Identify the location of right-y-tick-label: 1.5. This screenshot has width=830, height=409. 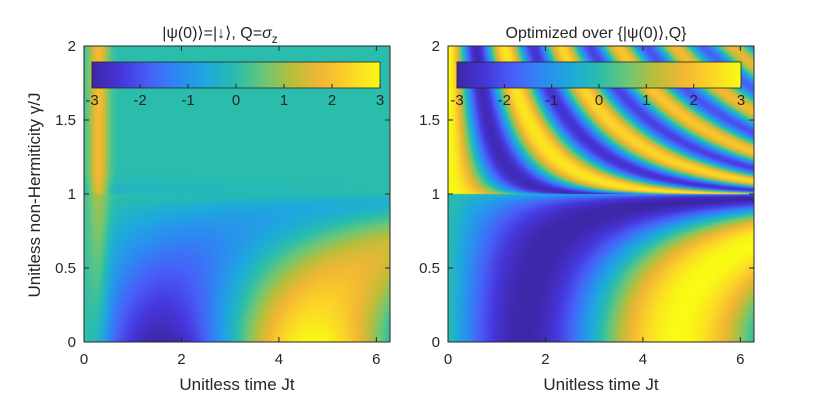
(429, 120).